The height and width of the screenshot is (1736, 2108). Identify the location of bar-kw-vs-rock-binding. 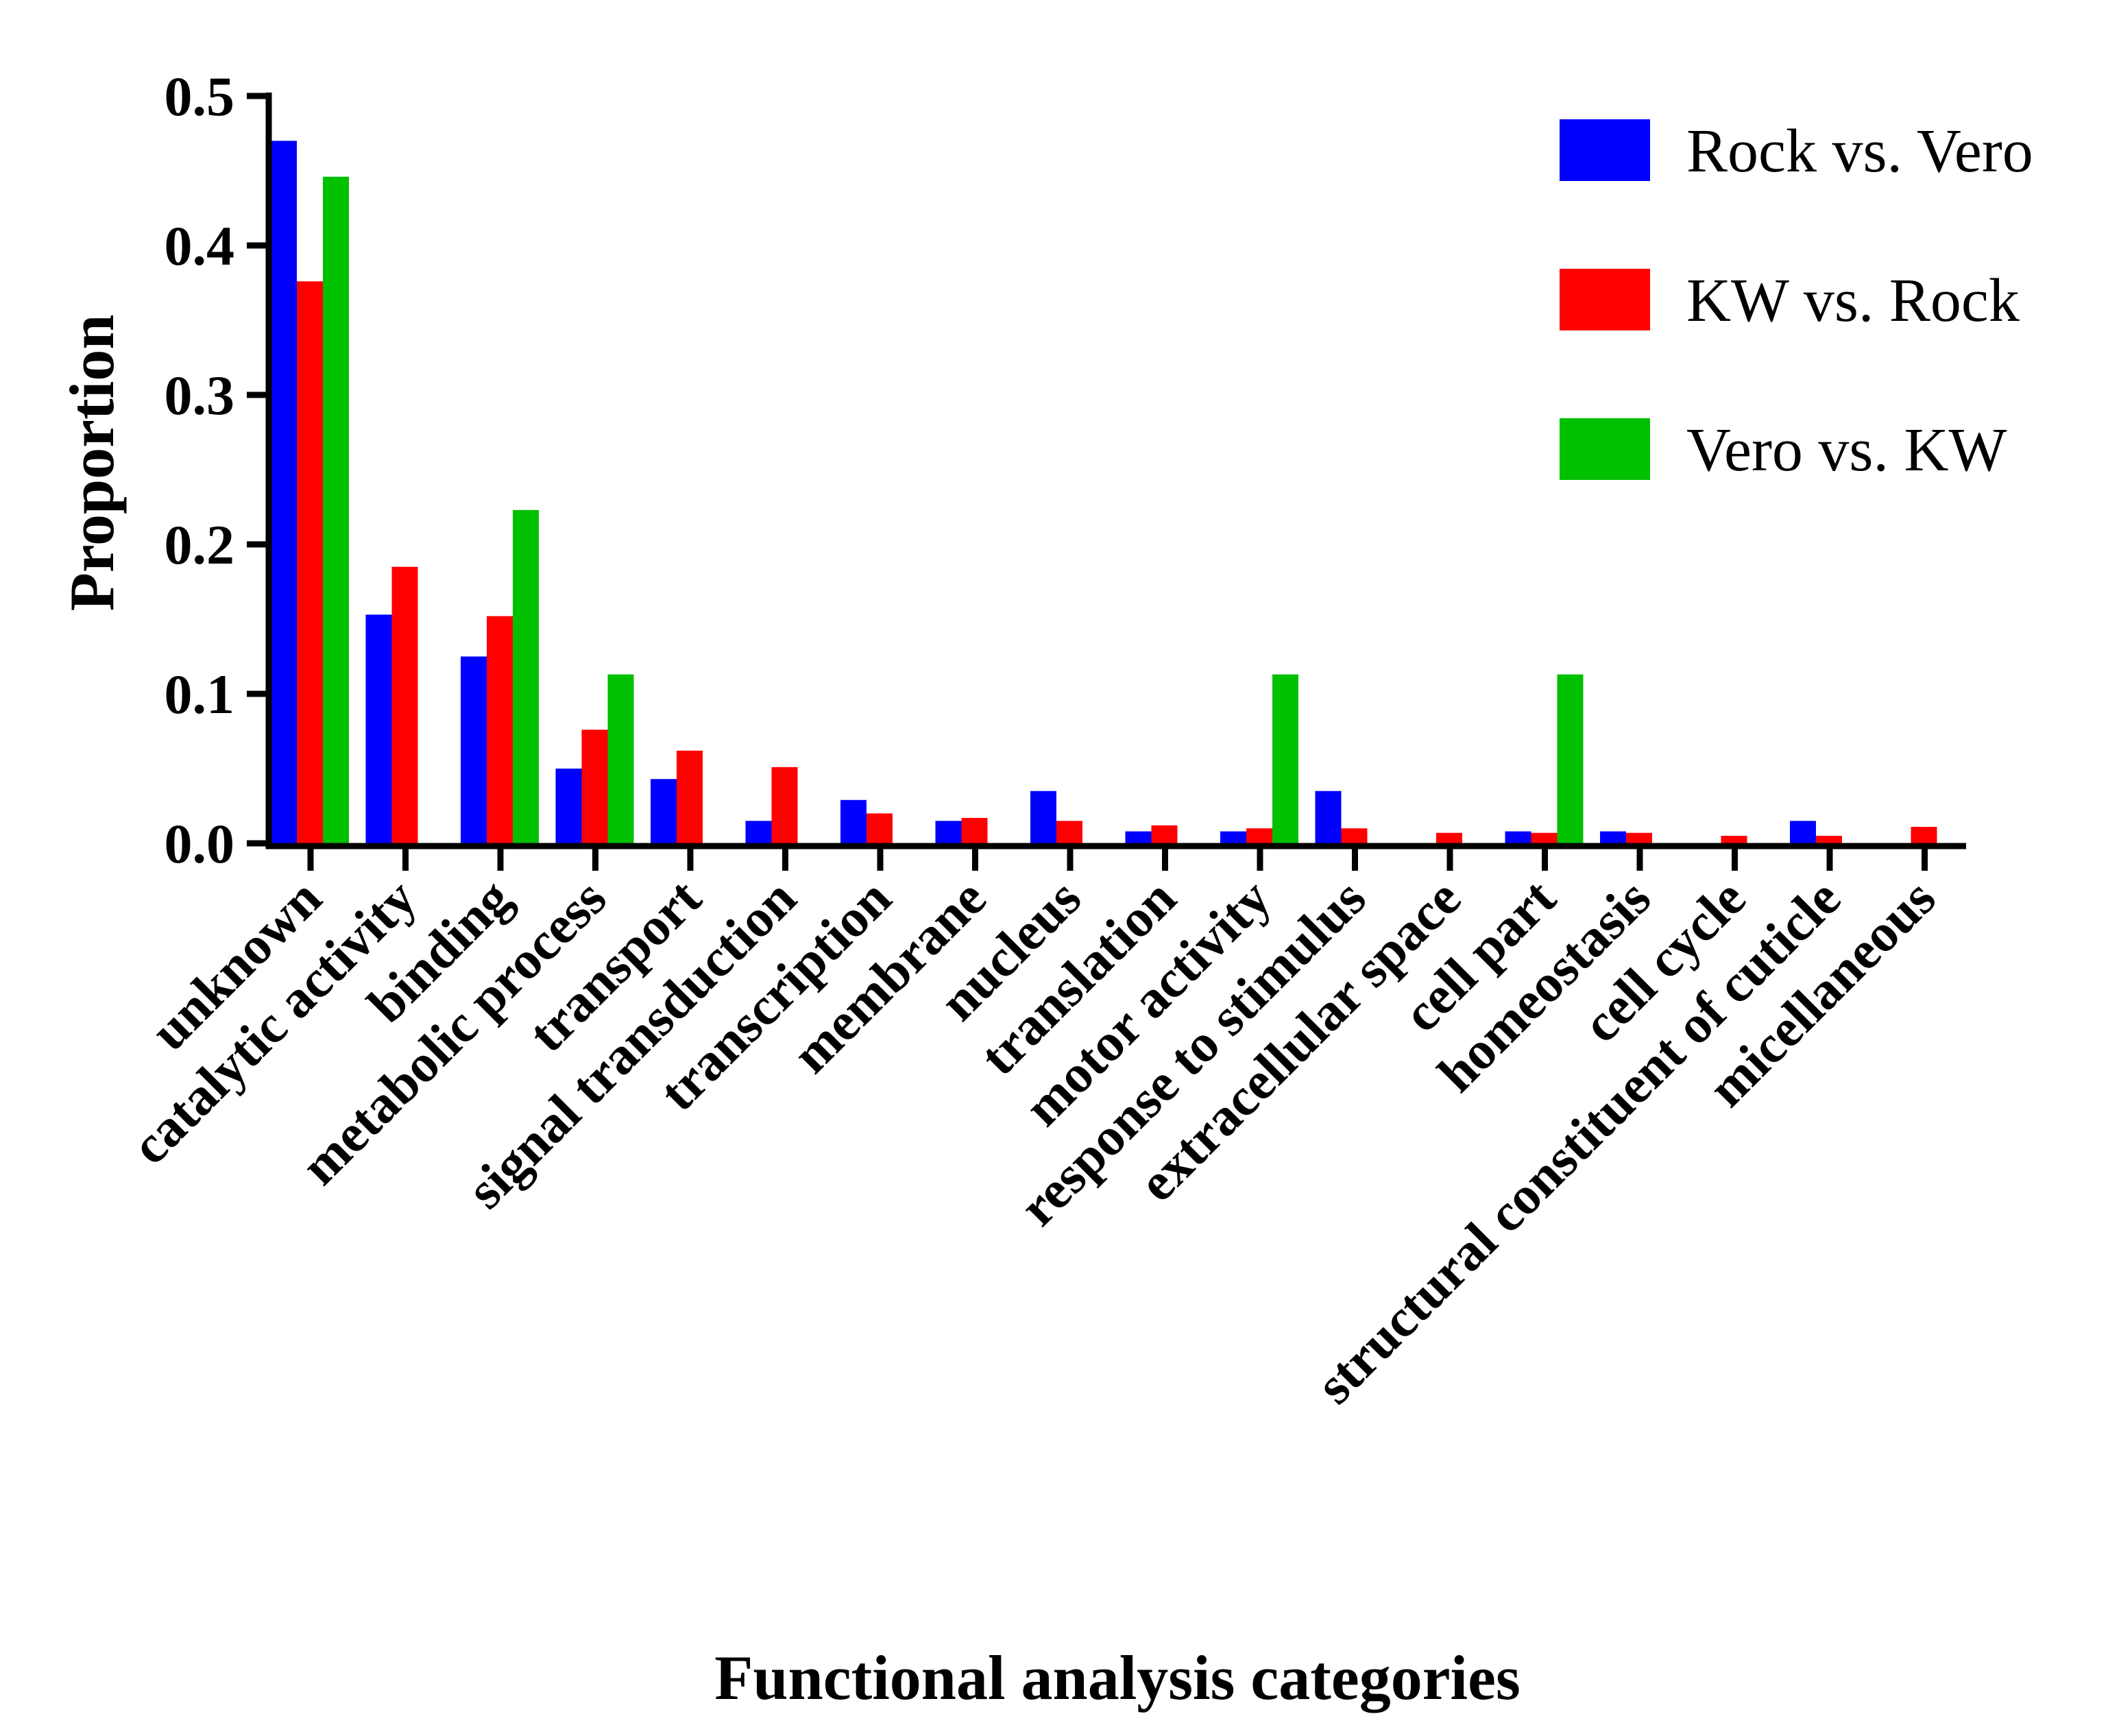
(500, 730).